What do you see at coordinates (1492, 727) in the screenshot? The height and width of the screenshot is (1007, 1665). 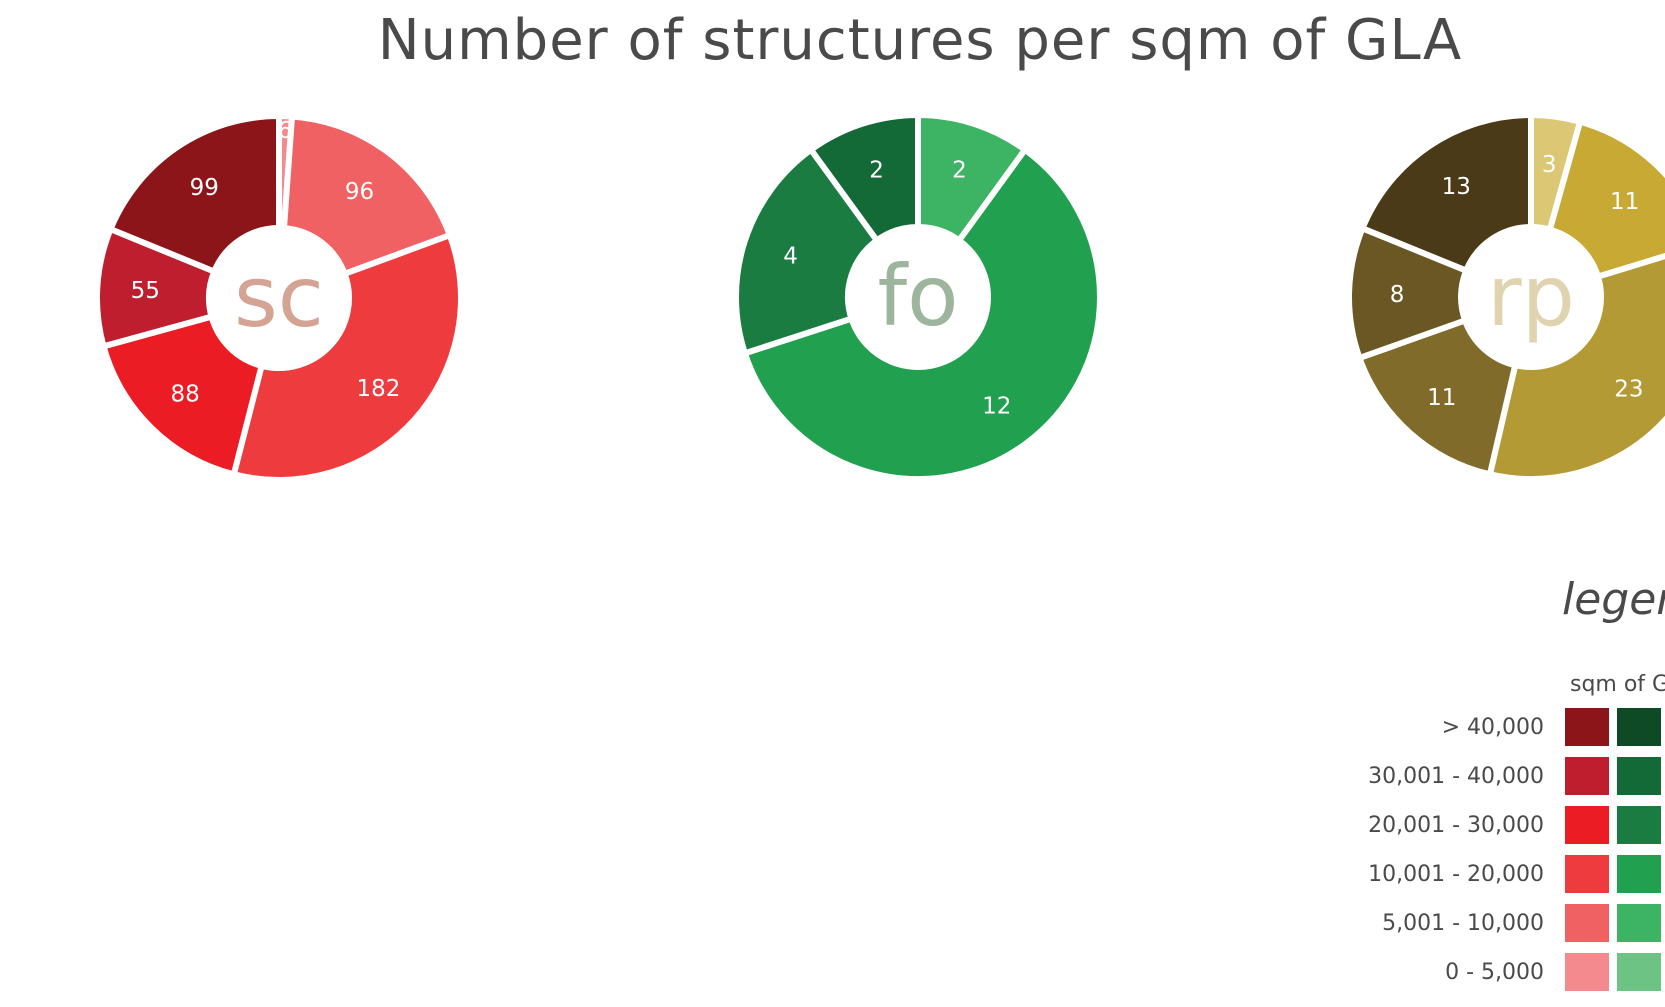 I see `legend-range-label: > 40,000` at bounding box center [1492, 727].